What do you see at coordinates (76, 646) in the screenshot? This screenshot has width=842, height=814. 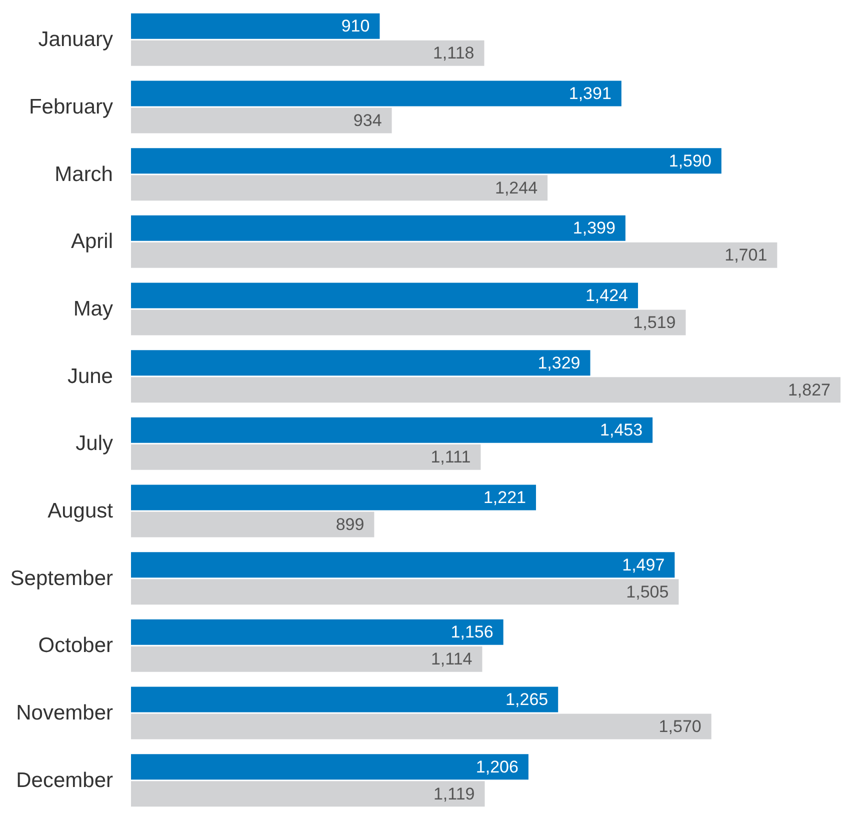 I see `y-tick-label: October` at bounding box center [76, 646].